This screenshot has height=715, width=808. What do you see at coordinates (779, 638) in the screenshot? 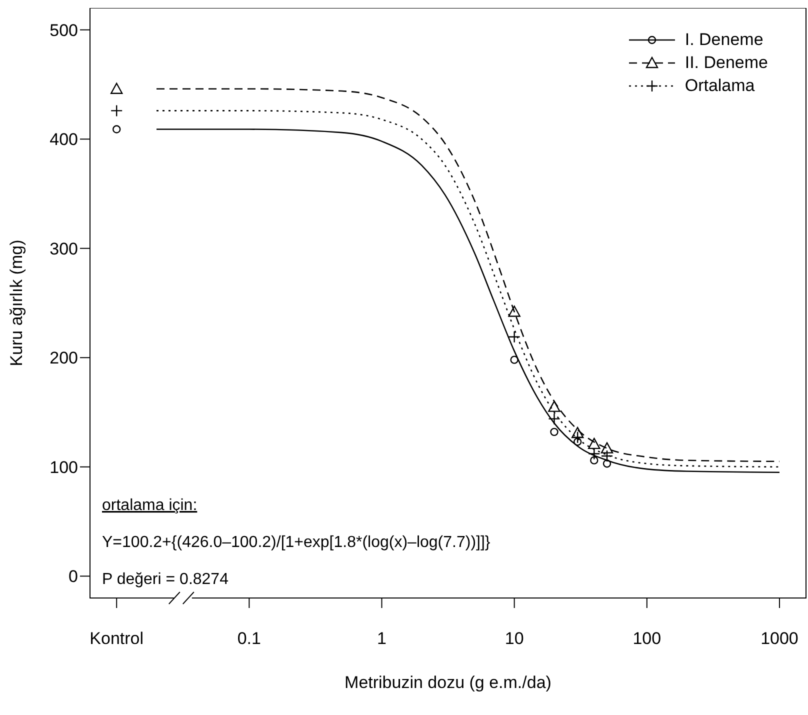
I see `x-tick-label: 1000` at bounding box center [779, 638].